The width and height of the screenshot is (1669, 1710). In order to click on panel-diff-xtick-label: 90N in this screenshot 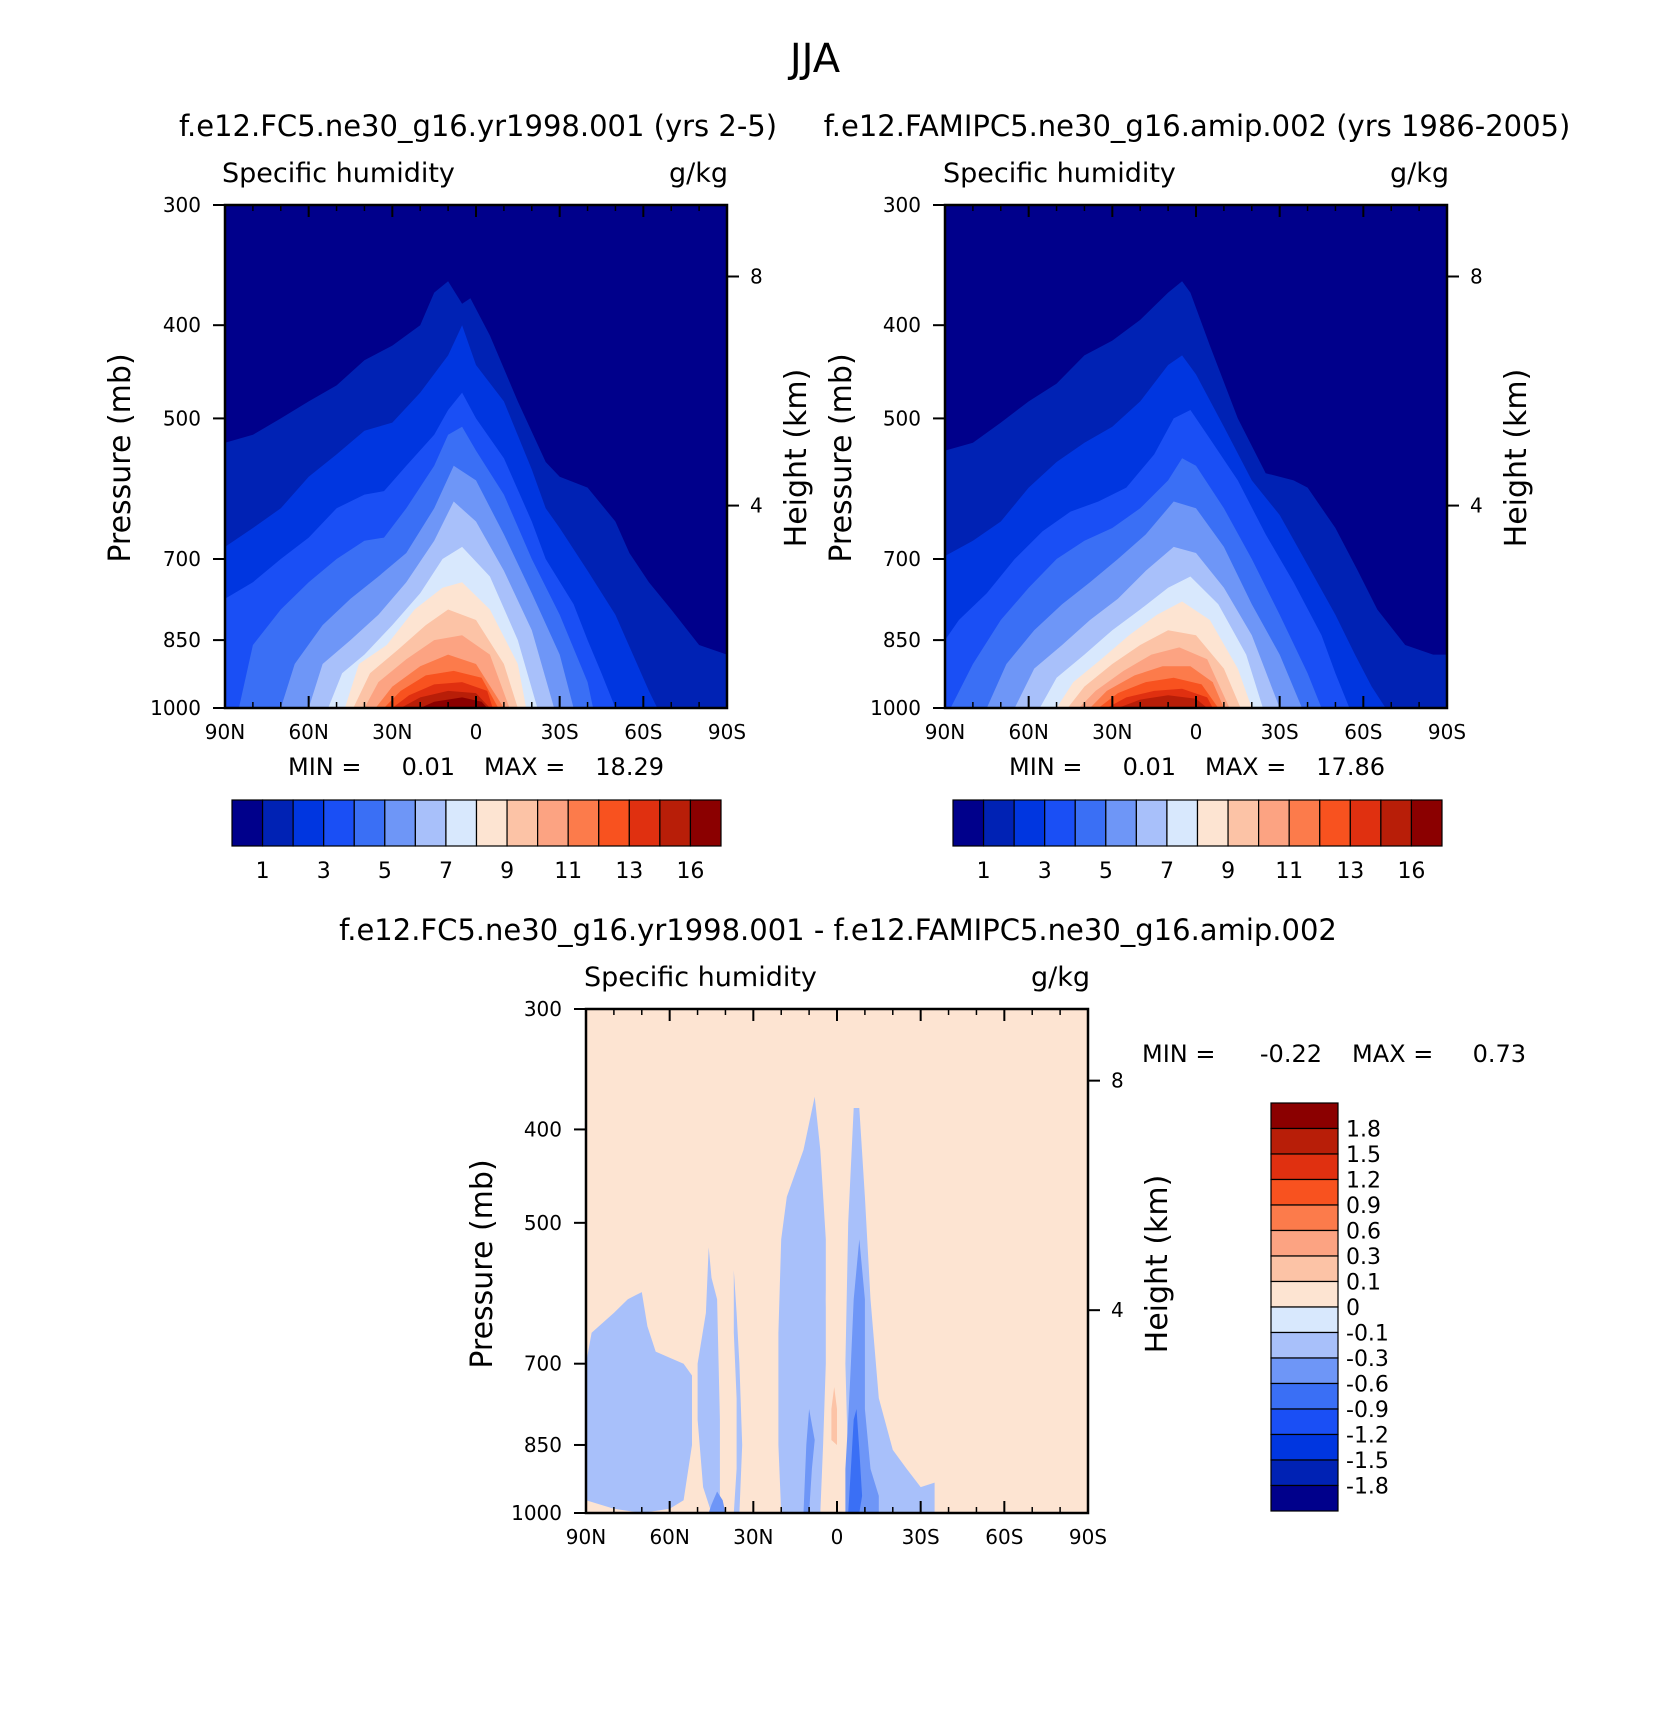, I will do `click(586, 1537)`.